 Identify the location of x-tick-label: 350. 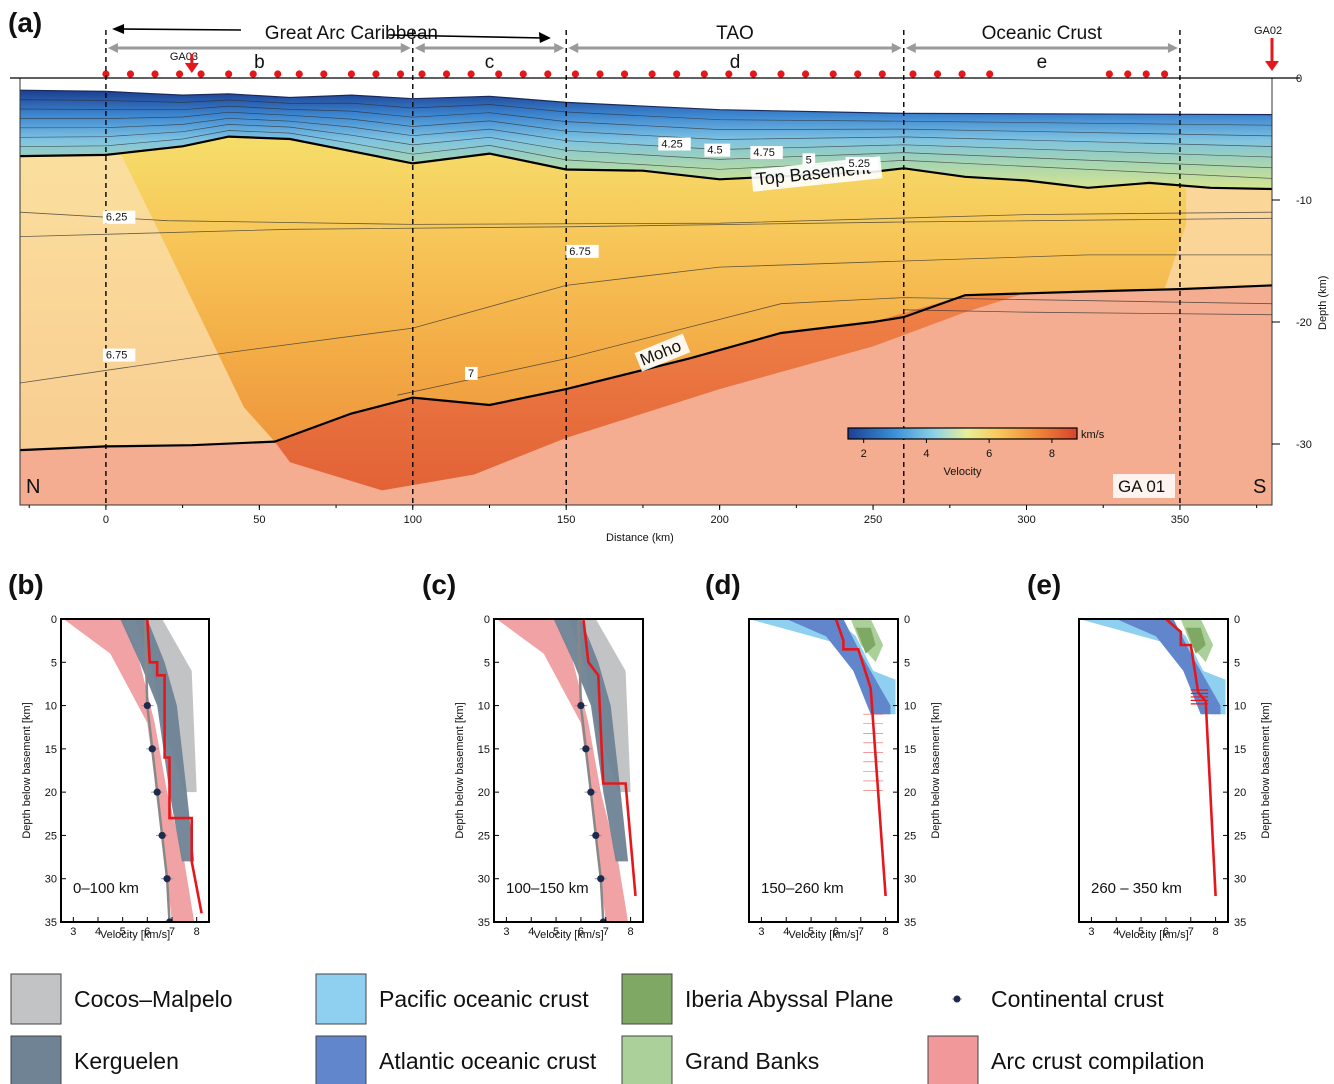
(1180, 520).